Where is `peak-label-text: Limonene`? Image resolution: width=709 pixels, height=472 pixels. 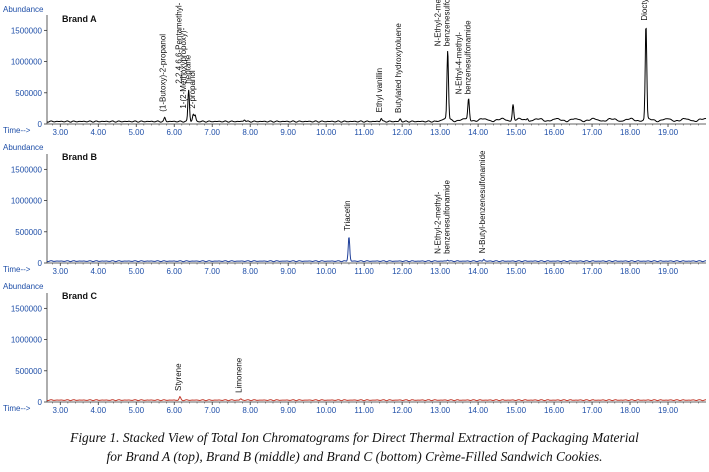 peak-label-text: Limonene is located at coordinates (239, 375).